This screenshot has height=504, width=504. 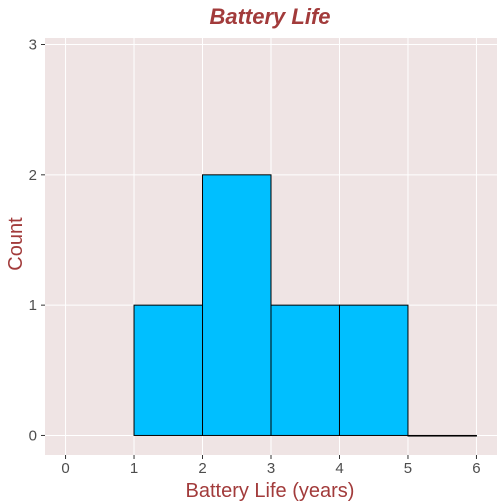 What do you see at coordinates (134, 468) in the screenshot?
I see `x-tick-label: 1` at bounding box center [134, 468].